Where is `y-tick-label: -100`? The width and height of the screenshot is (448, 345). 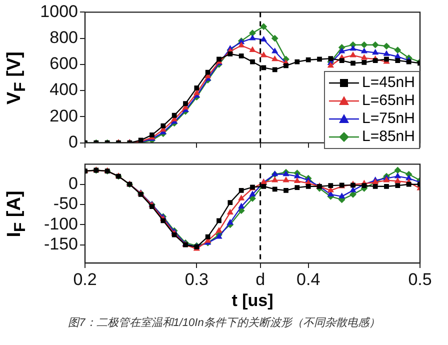
y-tick-label: -100 is located at coordinates (61, 224).